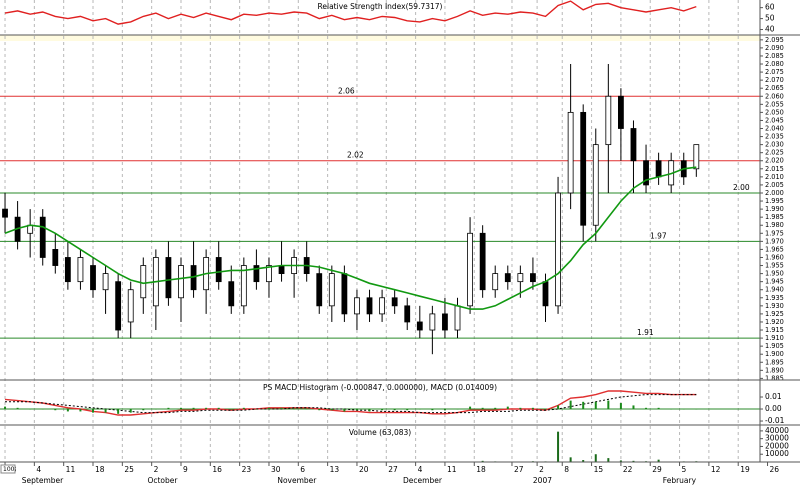 This screenshot has width=800, height=486. I want to click on panel-title: Relative Strength Index(59.7317), so click(380, 6).